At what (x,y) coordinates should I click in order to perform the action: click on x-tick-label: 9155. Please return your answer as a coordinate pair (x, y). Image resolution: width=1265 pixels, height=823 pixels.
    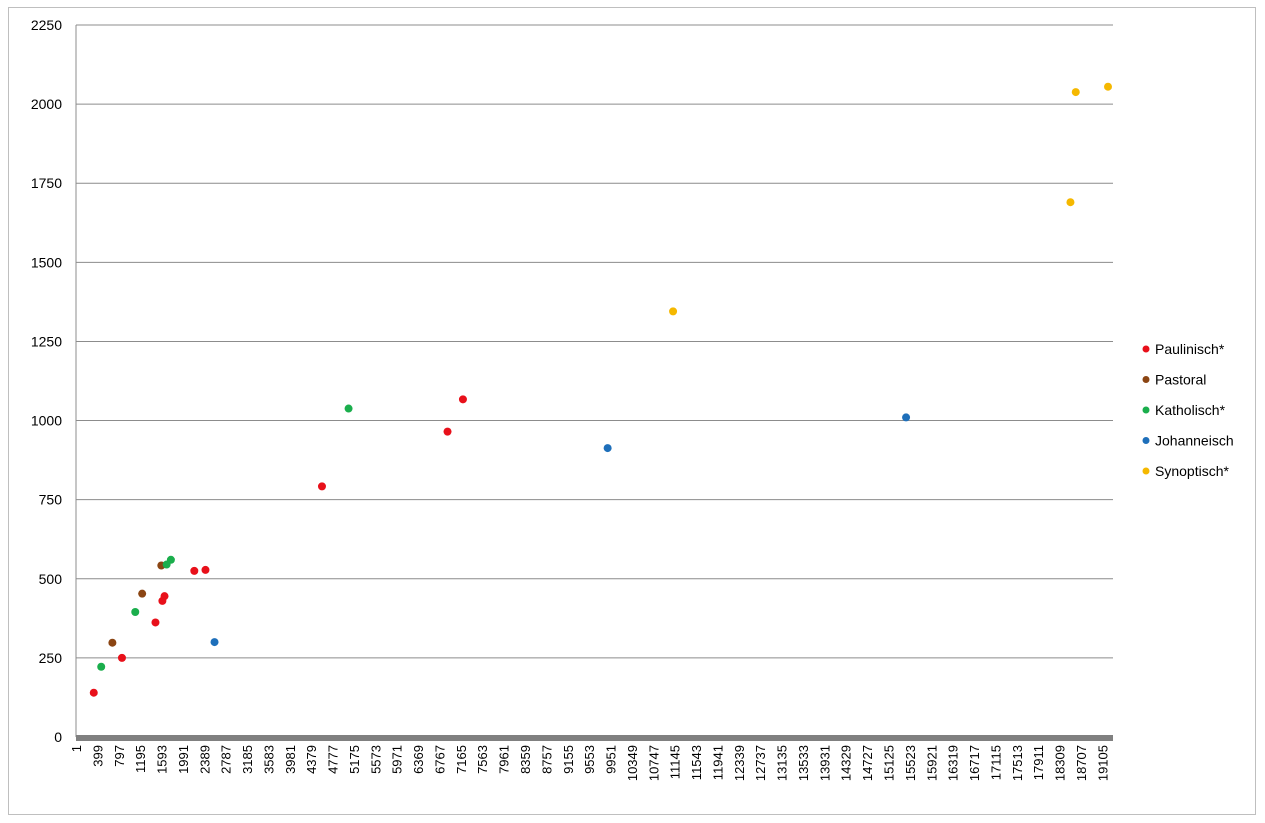
    Looking at the image, I should click on (568, 759).